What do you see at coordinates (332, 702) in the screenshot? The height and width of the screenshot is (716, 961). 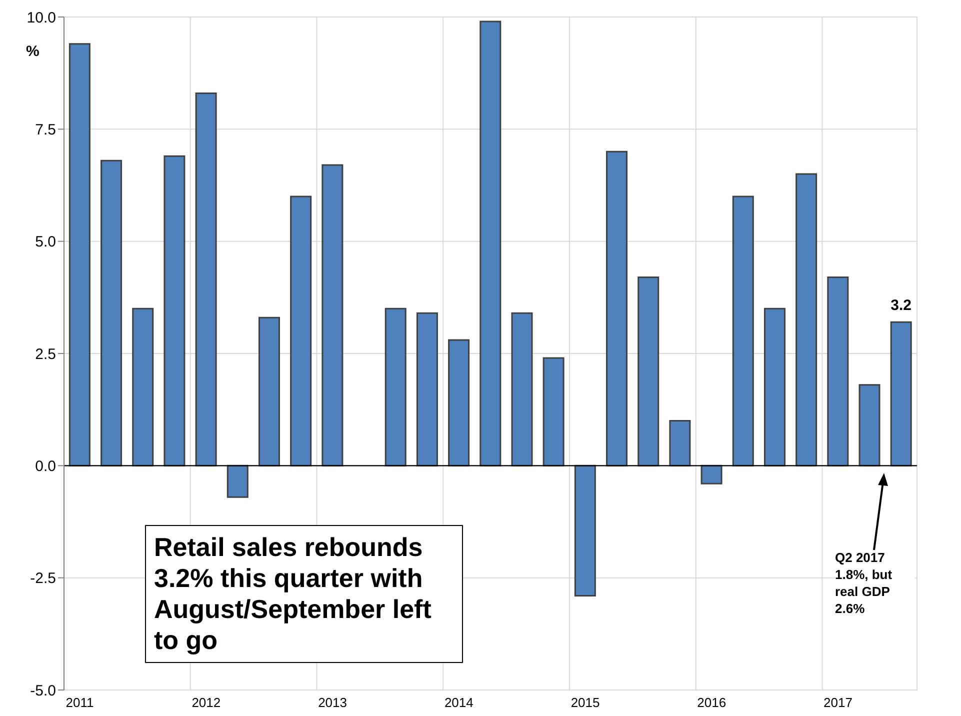 I see `x-tick-label: 2013` at bounding box center [332, 702].